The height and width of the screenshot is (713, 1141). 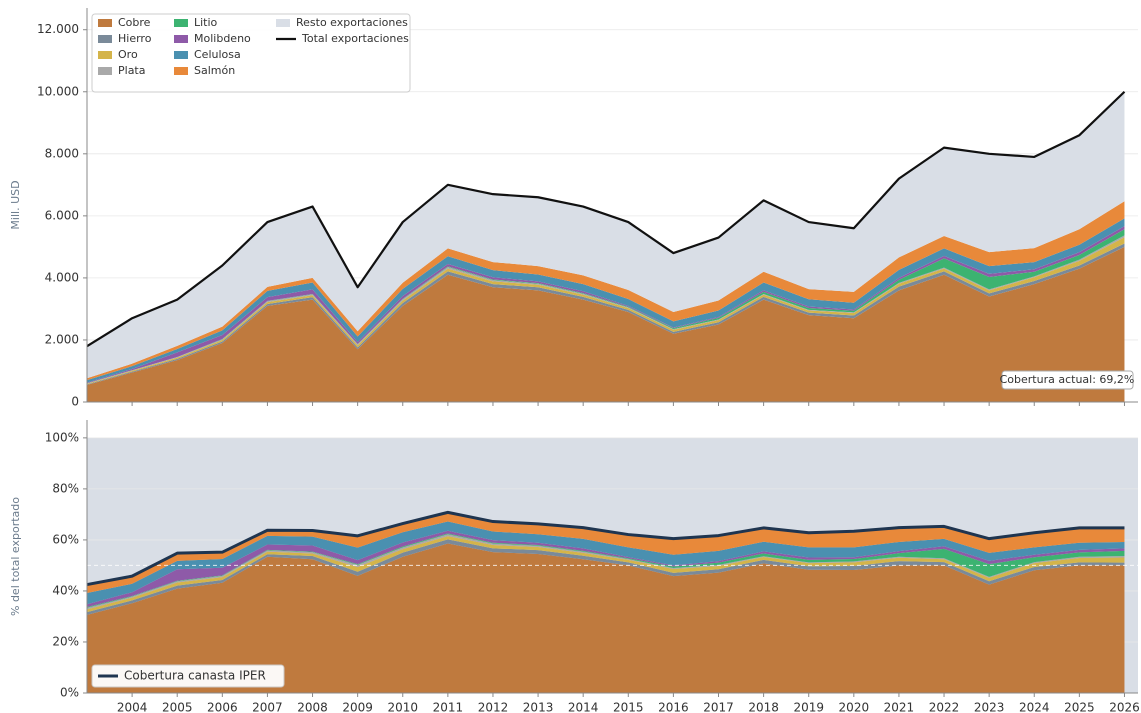 I want to click on x-tick-label: 2022, so click(x=944, y=707).